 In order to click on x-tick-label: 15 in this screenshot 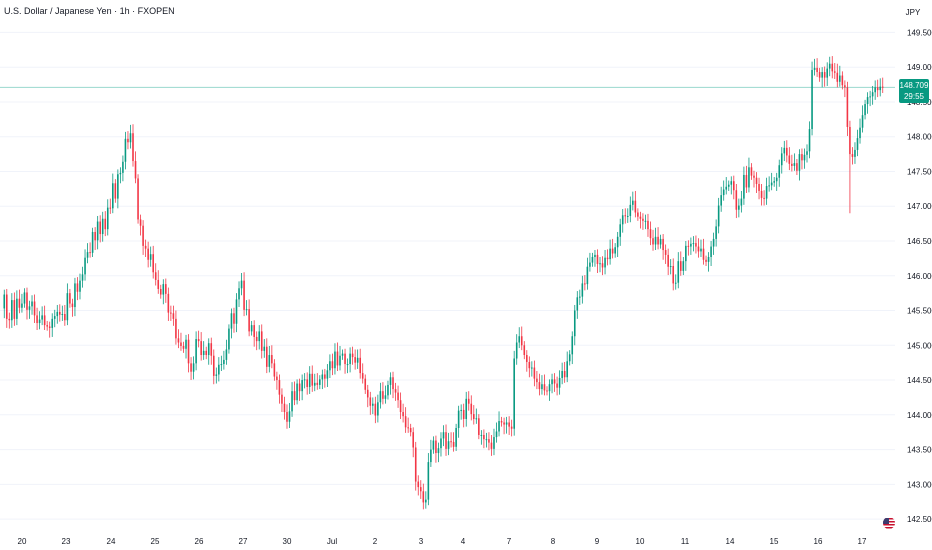, I will do `click(774, 541)`.